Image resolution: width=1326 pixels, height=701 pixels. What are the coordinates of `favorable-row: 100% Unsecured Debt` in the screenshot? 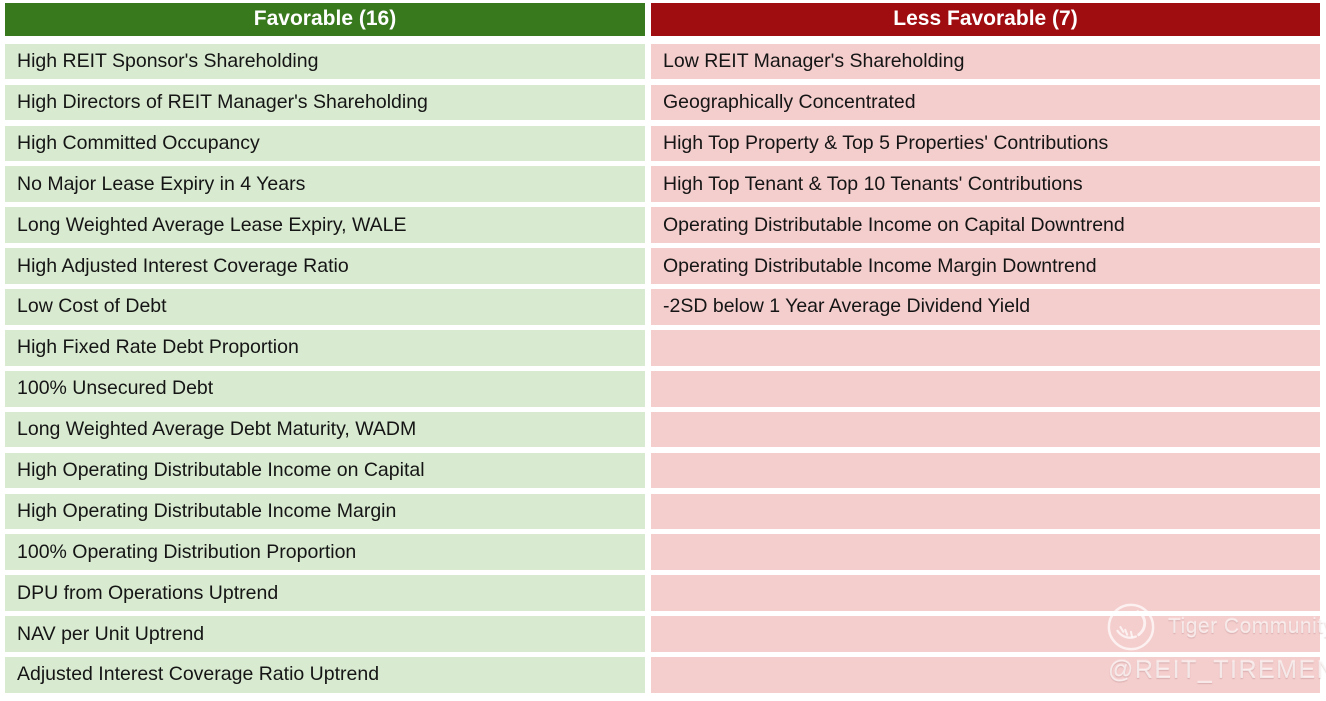 It's located at (325, 388).